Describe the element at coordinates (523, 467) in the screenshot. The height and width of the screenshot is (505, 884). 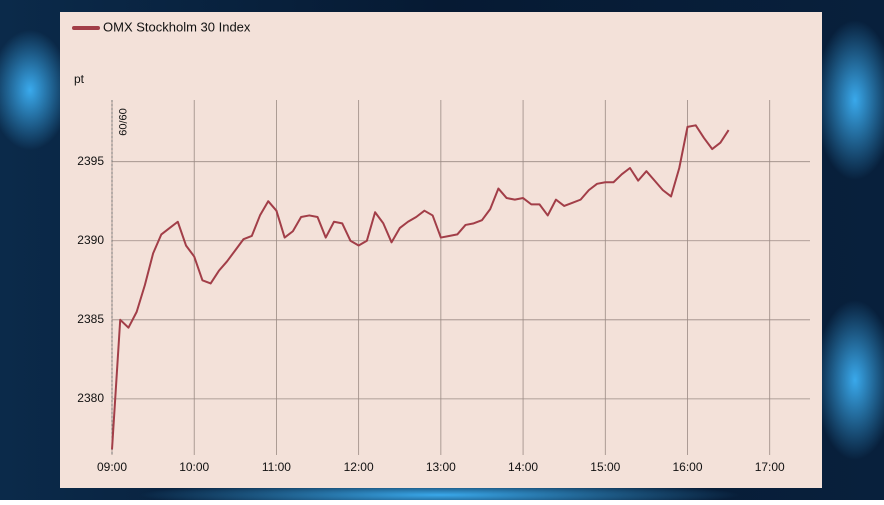
I see `x-tick-label: 14:00` at that location.